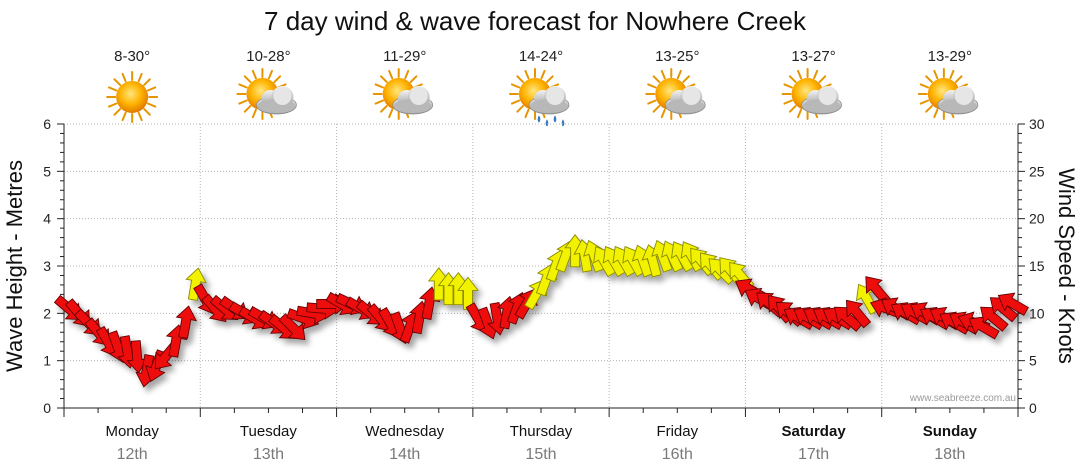  I want to click on sun-icon, so click(132, 97).